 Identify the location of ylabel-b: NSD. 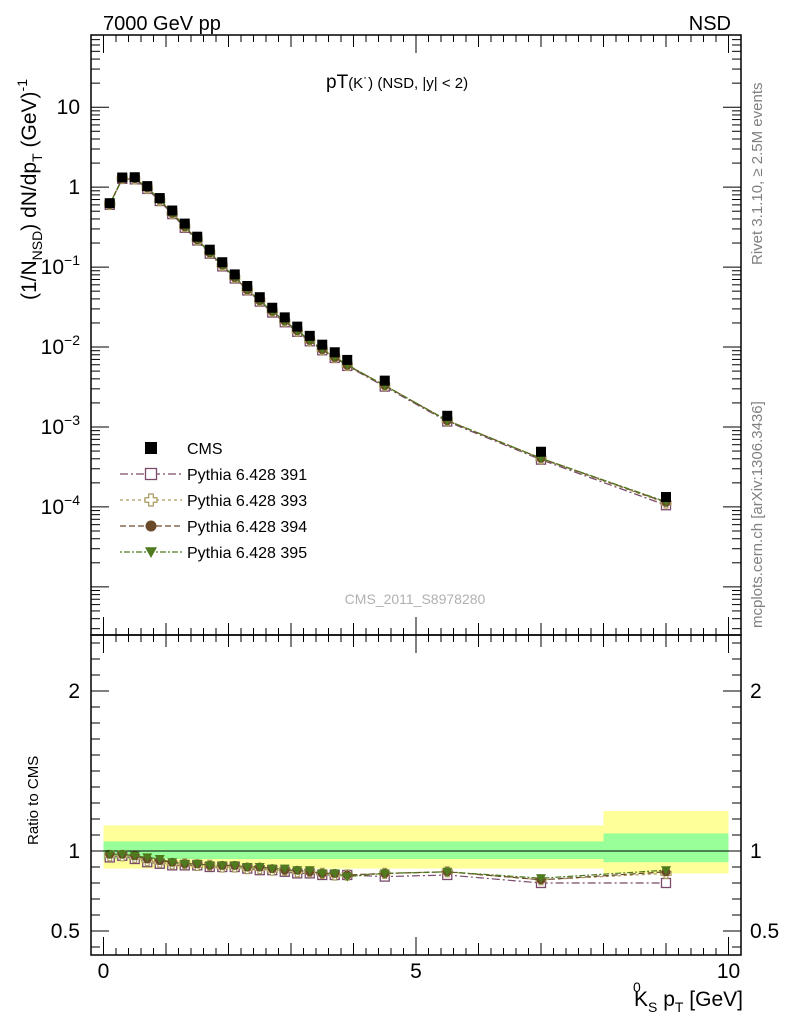
(37, 246).